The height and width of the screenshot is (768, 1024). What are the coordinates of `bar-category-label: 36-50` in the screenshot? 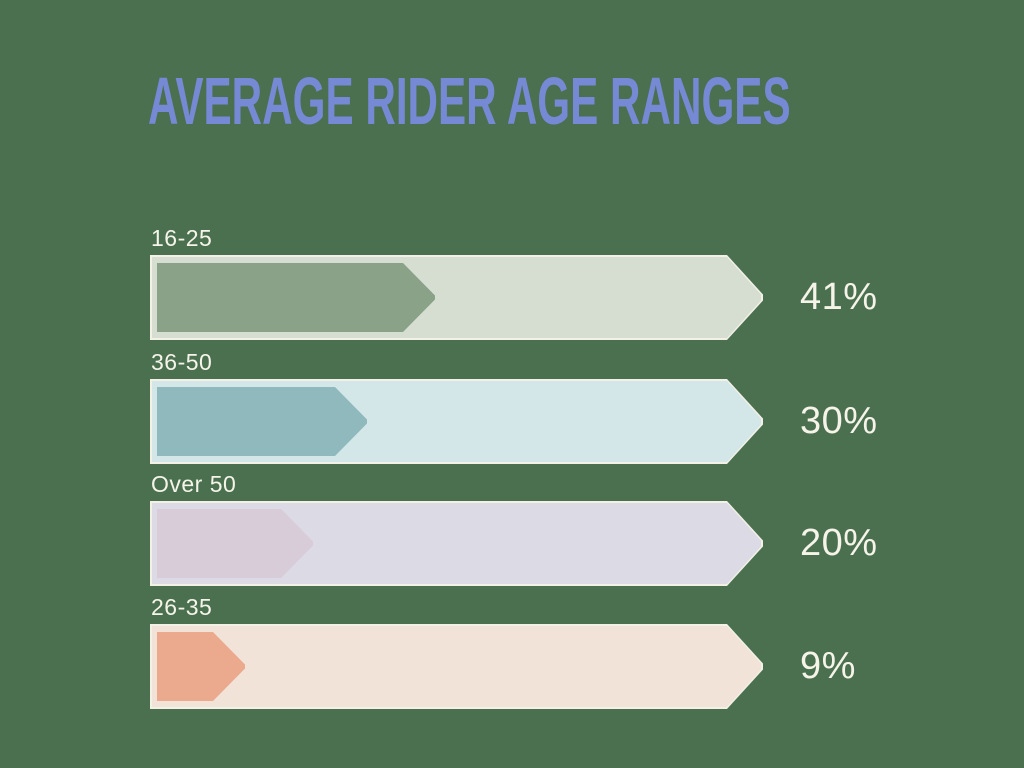 It's located at (182, 362).